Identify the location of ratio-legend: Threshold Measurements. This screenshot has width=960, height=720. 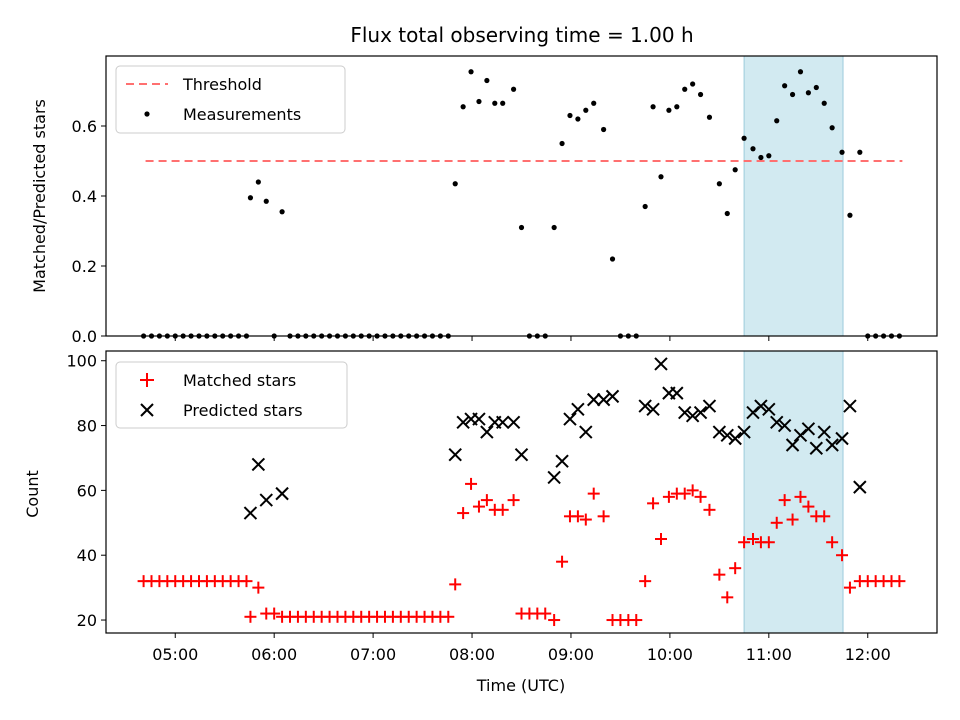
(230, 99).